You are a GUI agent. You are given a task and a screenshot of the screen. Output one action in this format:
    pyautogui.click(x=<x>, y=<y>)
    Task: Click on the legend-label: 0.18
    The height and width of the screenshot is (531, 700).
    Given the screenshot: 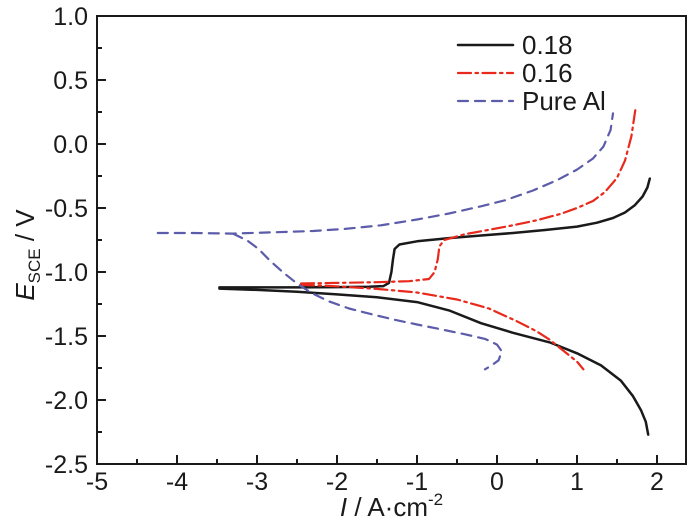 What is the action you would take?
    pyautogui.click(x=547, y=45)
    